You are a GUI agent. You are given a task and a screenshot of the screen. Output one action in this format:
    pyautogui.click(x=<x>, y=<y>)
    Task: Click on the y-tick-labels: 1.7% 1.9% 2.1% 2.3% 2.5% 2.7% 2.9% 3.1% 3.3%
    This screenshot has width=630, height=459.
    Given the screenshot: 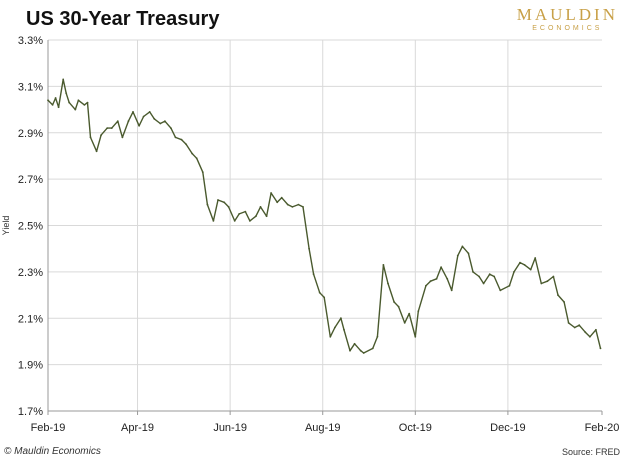 What is the action you would take?
    pyautogui.click(x=30, y=226)
    